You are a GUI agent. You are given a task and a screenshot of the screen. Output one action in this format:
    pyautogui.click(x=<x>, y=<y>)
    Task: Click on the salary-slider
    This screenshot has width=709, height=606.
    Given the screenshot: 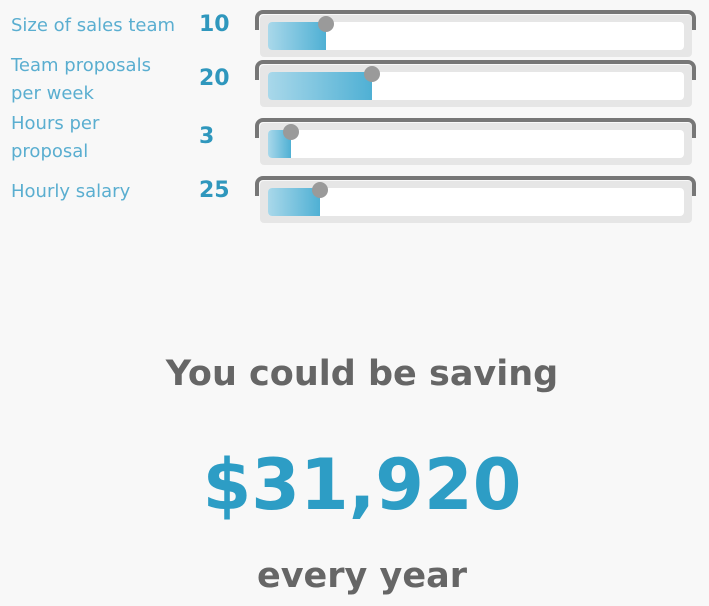 What is the action you would take?
    pyautogui.click(x=475, y=199)
    